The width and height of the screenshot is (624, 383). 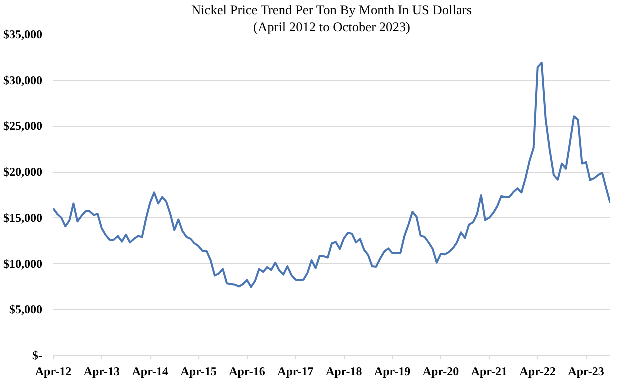 What do you see at coordinates (586, 371) in the screenshot?
I see `x-tick-label: Apr-23` at bounding box center [586, 371].